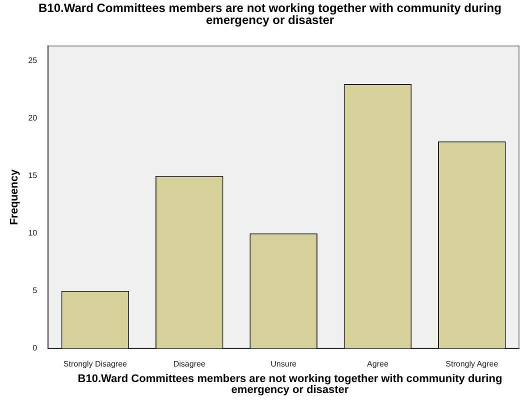  Describe the element at coordinates (35, 291) in the screenshot. I see `y-tick-label: 5` at that location.